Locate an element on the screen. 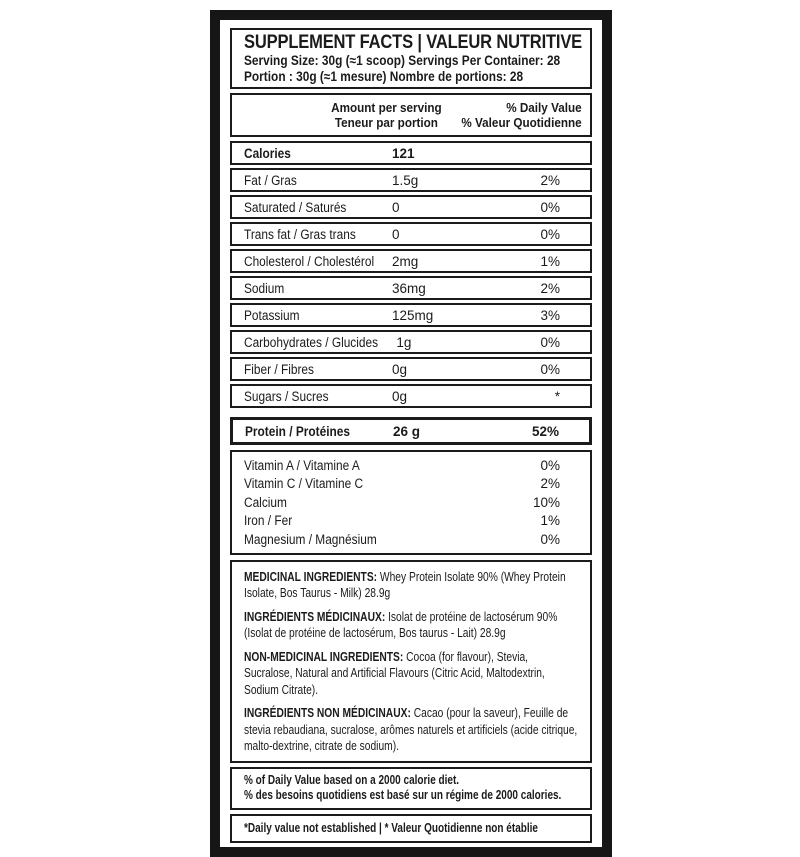  micronutrient-row-iron: Iron / Fer 1% is located at coordinates (411, 521).